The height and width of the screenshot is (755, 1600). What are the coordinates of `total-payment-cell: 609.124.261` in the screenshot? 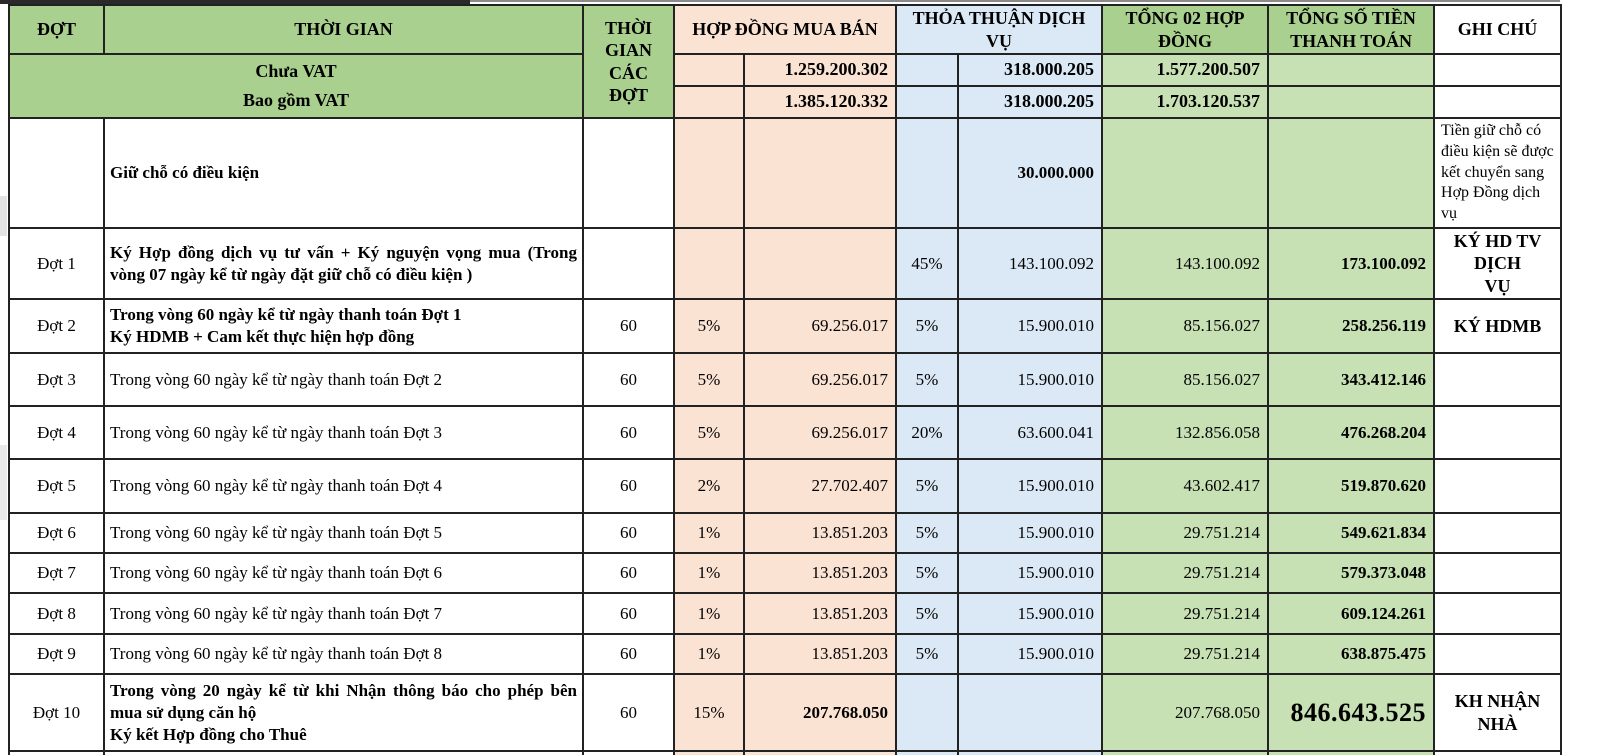 It's located at (1351, 614).